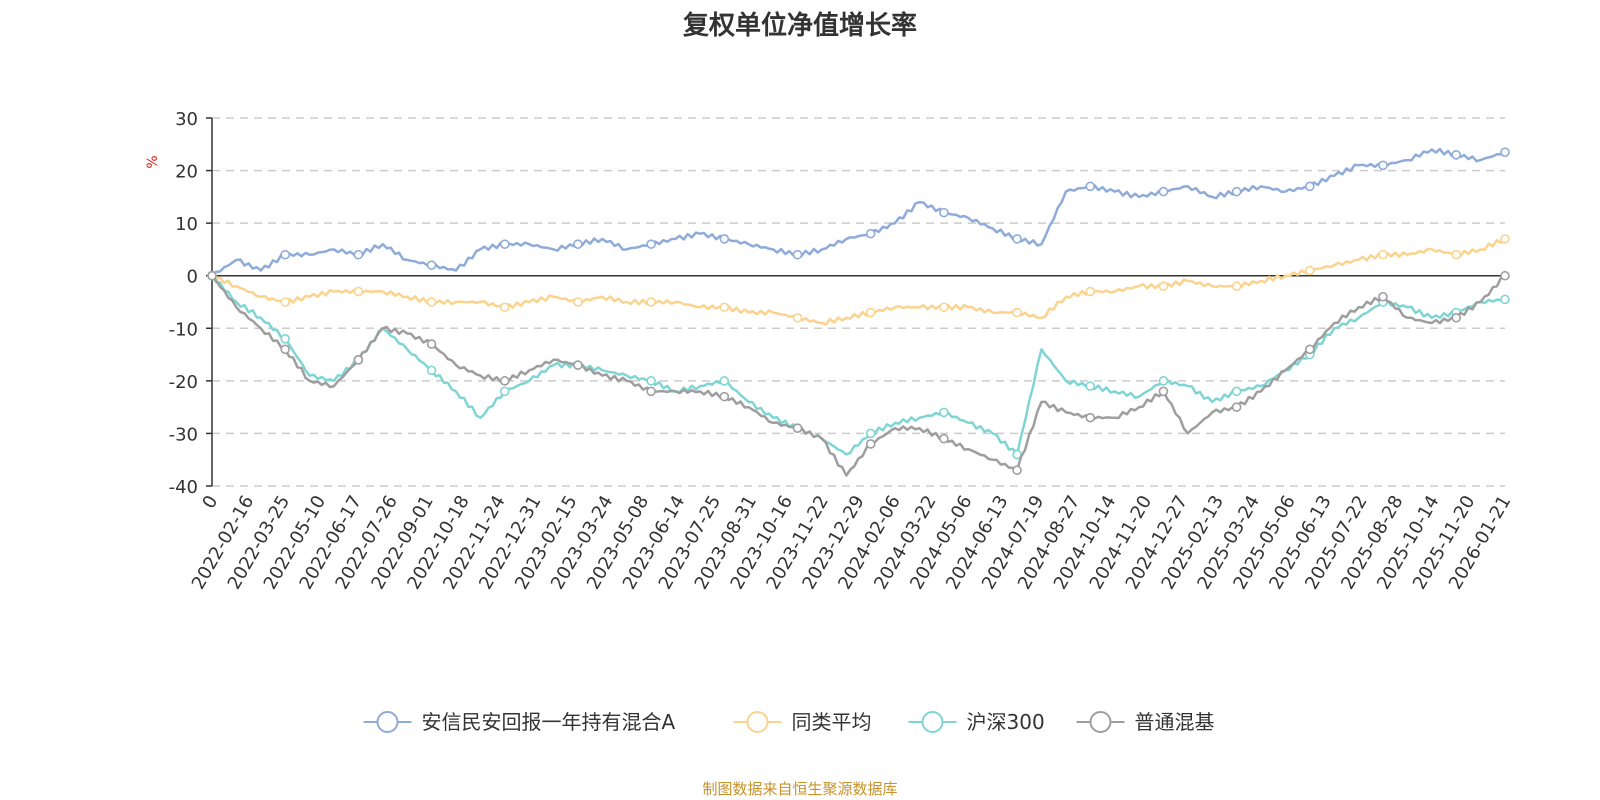 The width and height of the screenshot is (1600, 800). What do you see at coordinates (183, 382) in the screenshot?
I see `y-tick-label: -20` at bounding box center [183, 382].